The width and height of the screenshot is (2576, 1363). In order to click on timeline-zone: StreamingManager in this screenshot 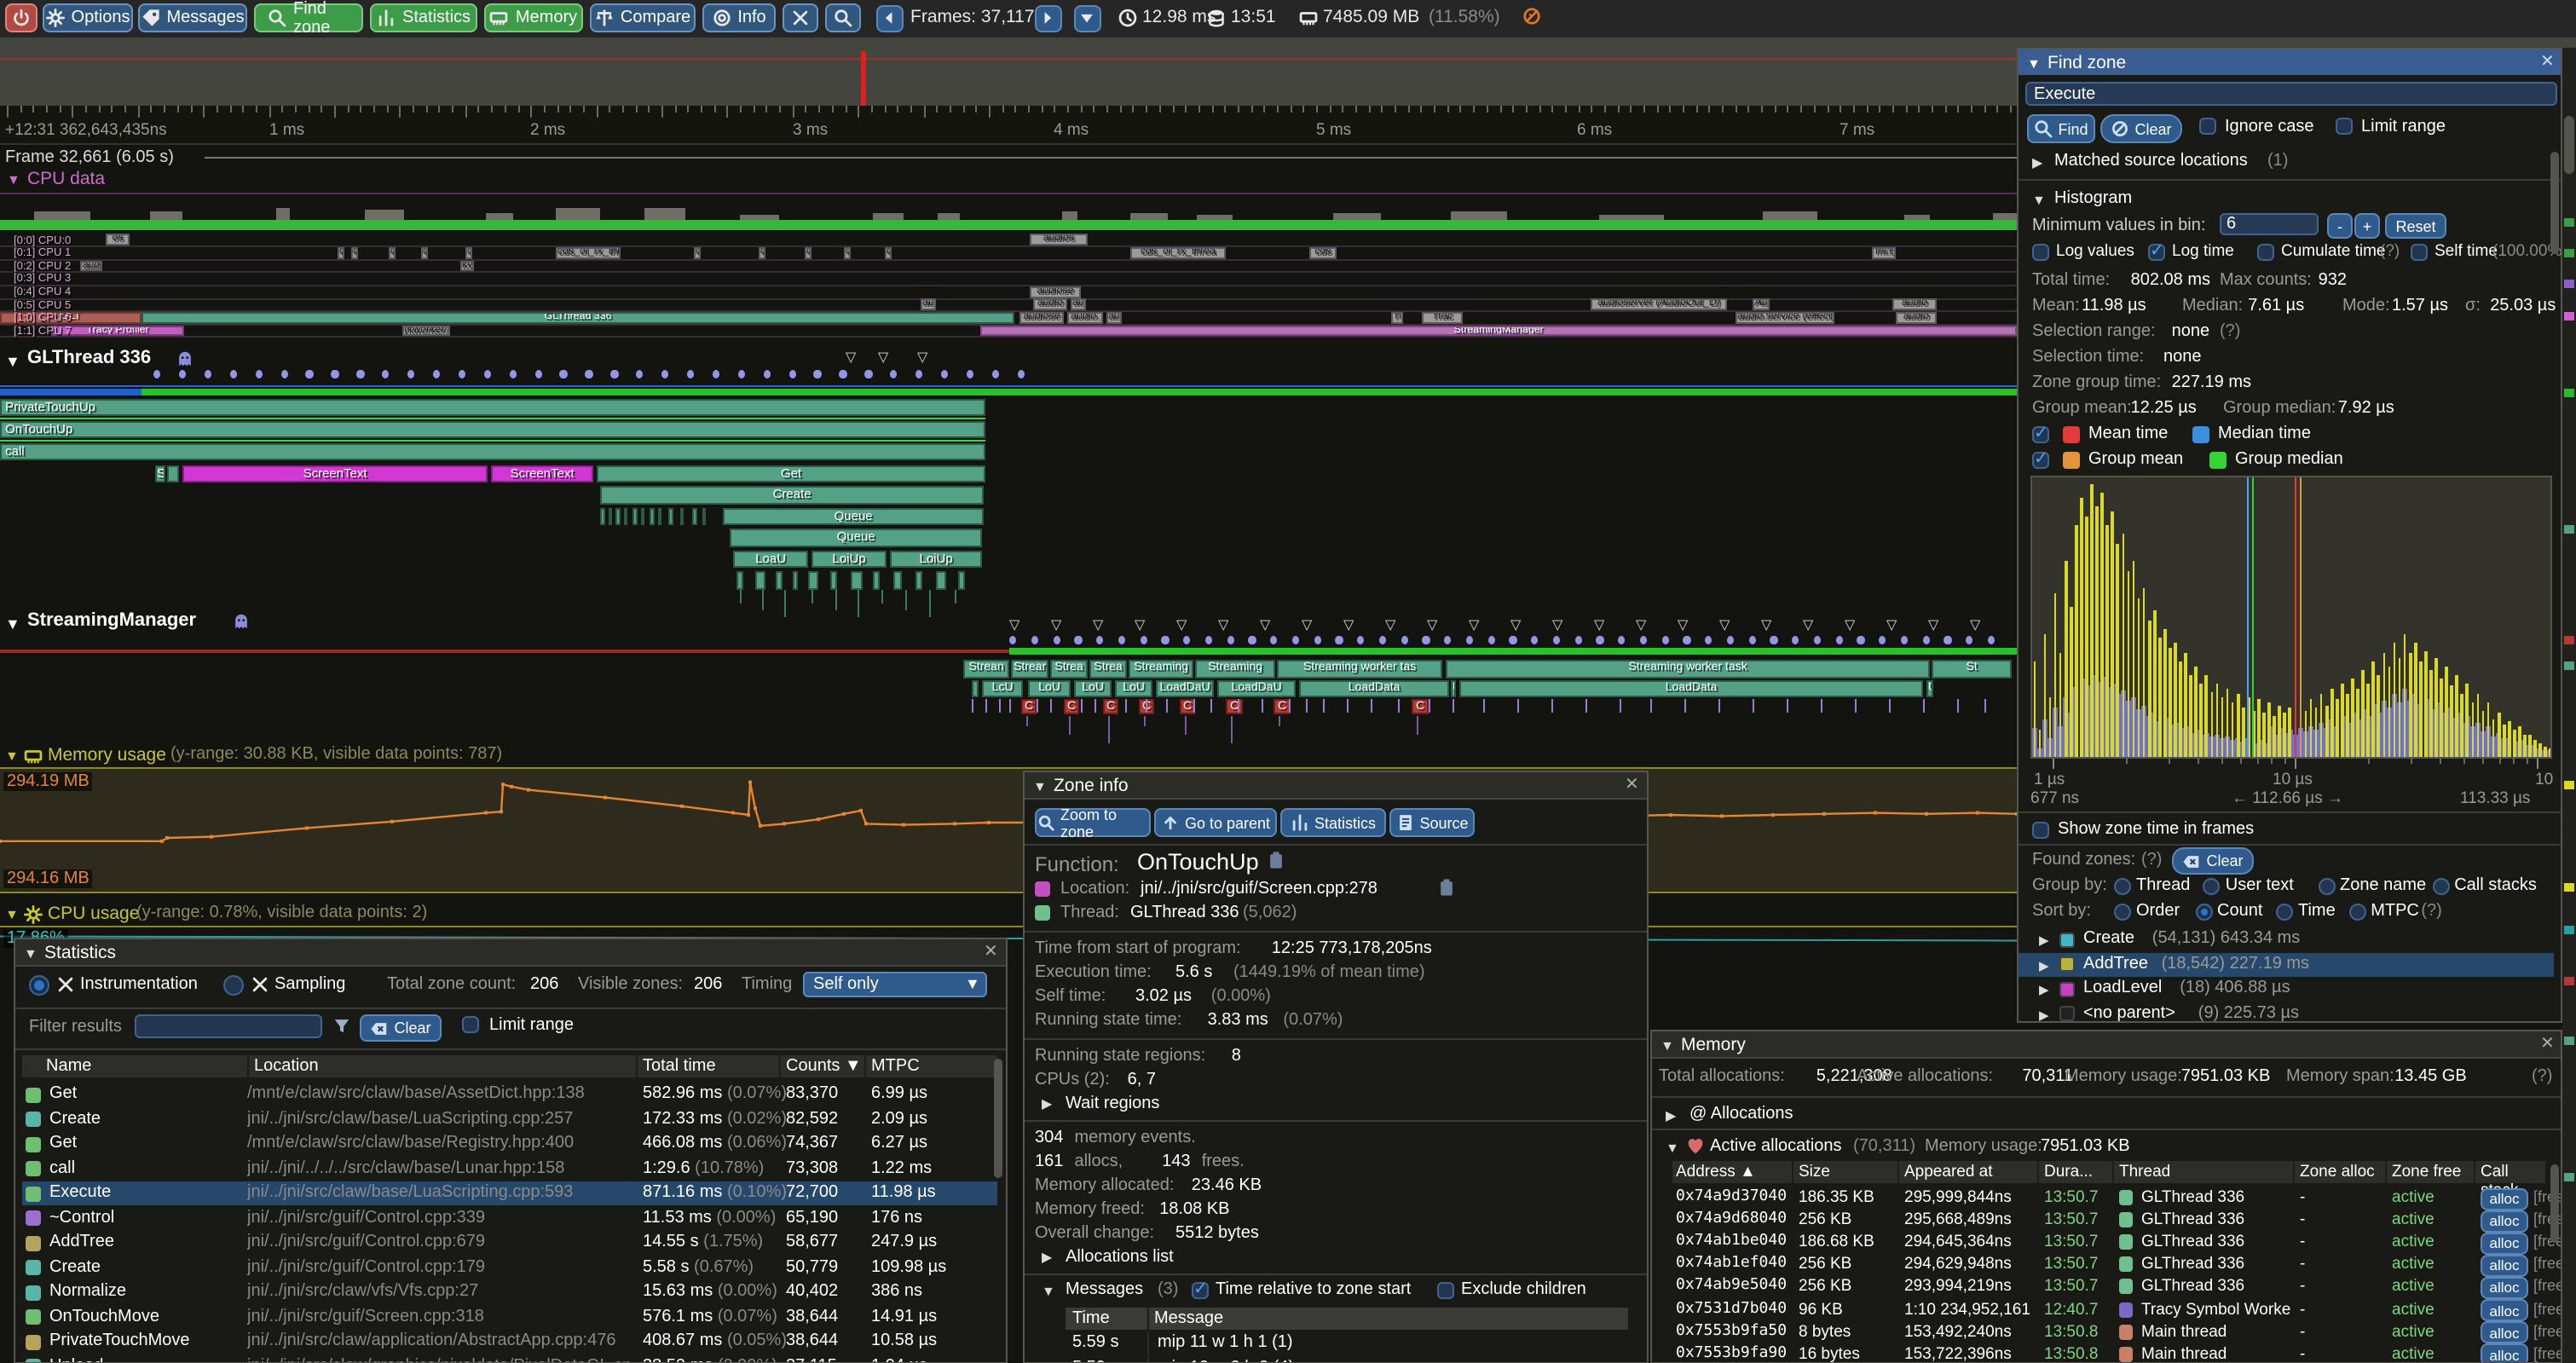, I will do `click(1498, 331)`.